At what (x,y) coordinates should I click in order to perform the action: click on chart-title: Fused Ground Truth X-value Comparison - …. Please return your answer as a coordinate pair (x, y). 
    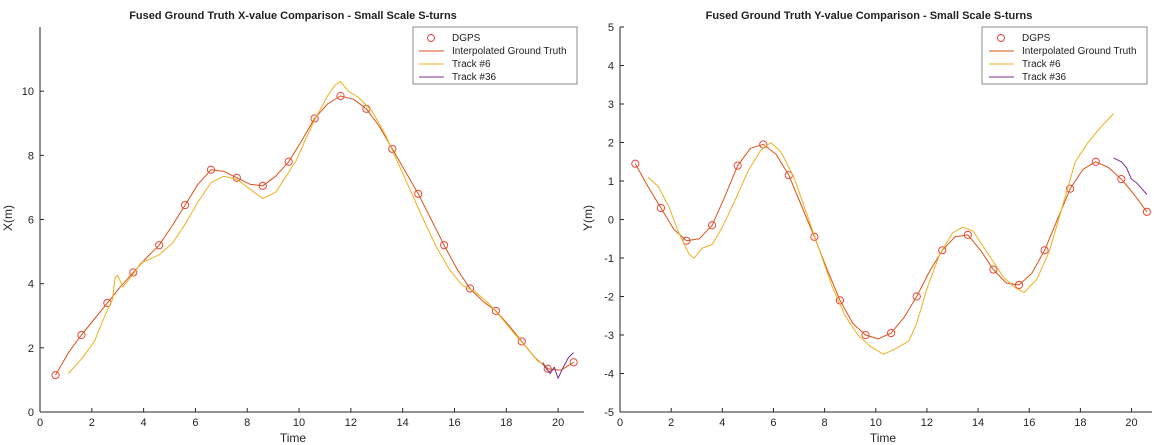
    Looking at the image, I should click on (293, 16).